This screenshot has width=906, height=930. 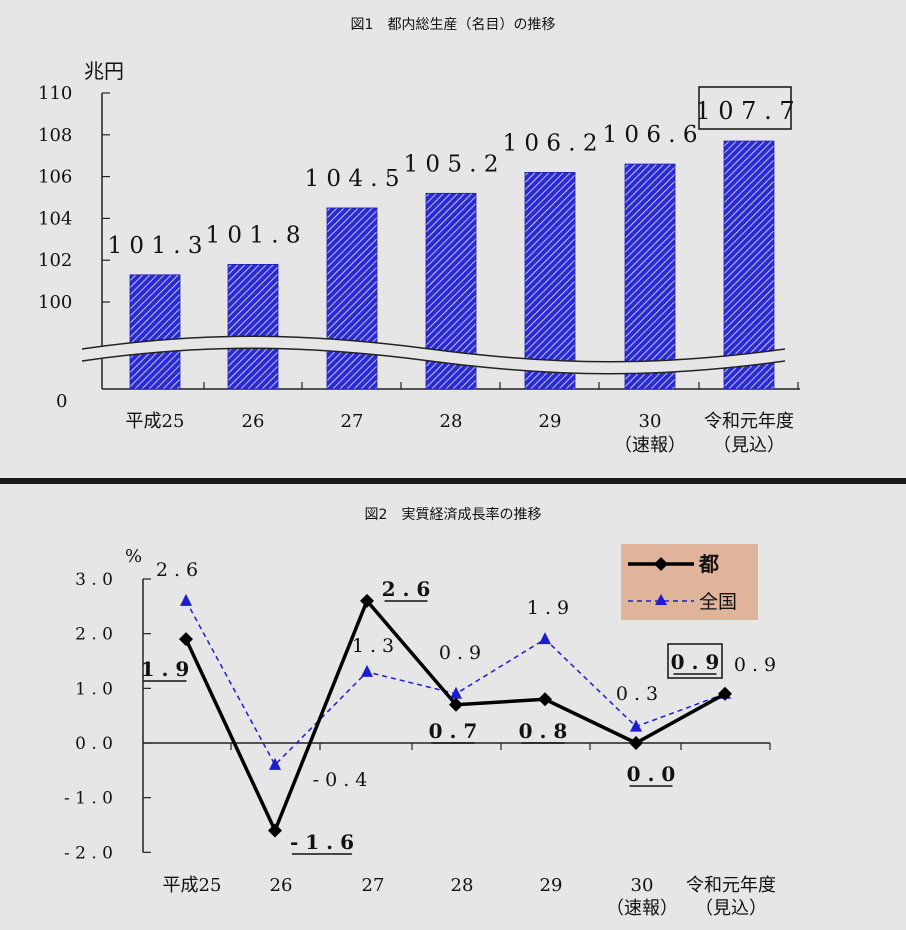 What do you see at coordinates (94, 580) in the screenshot?
I see `y-tick-label: 3 . 0` at bounding box center [94, 580].